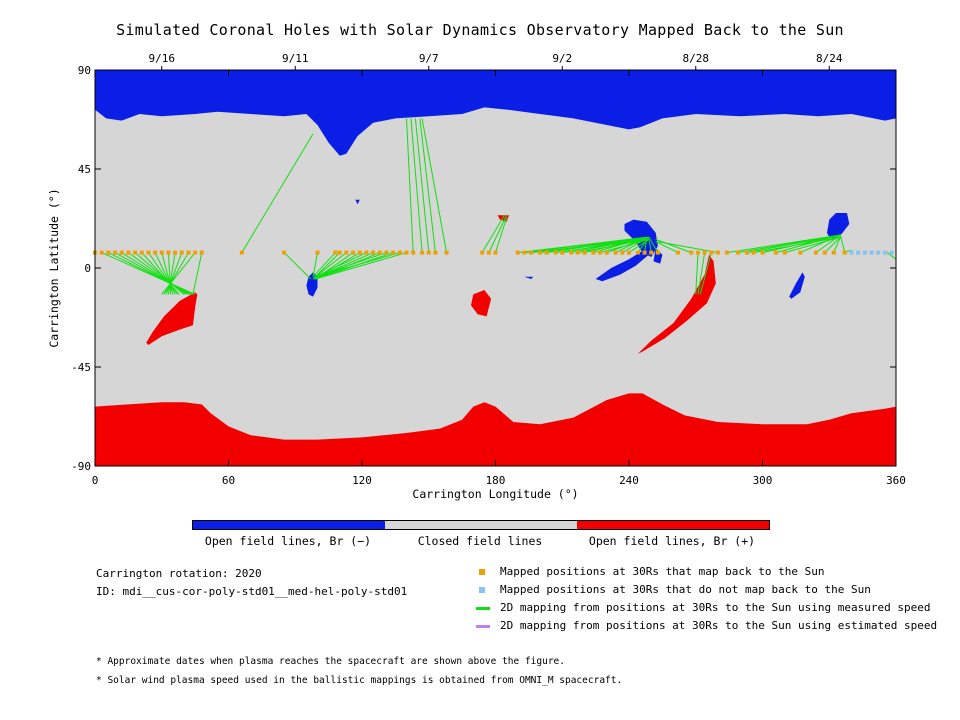 This screenshot has height=720, width=960. What do you see at coordinates (763, 480) in the screenshot?
I see `x-tick-label: 300` at bounding box center [763, 480].